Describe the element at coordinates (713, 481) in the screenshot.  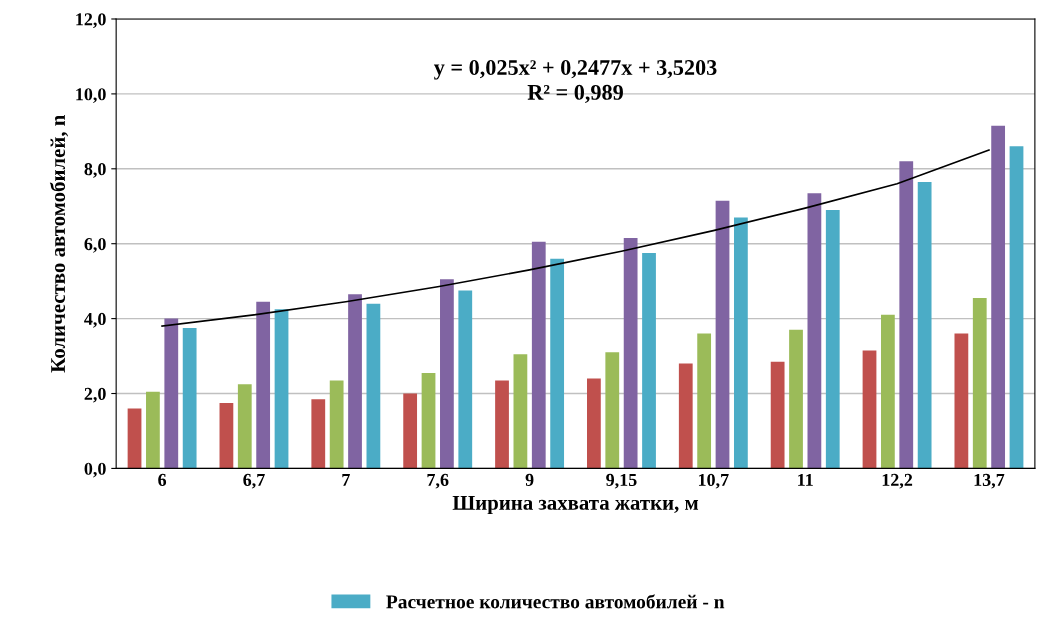
I see `x-tick-label: 10,7` at that location.